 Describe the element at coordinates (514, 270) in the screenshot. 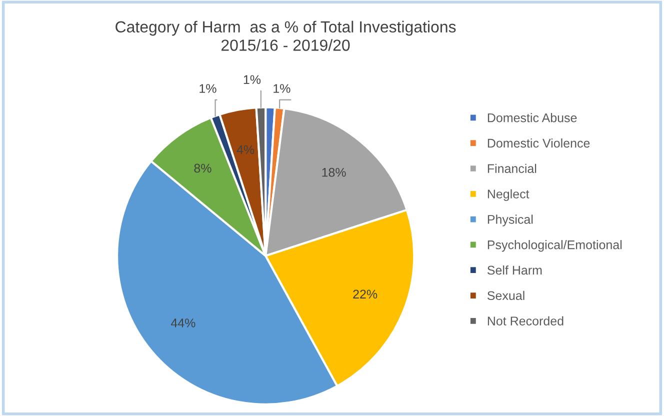

I see `legend-label: Self Harm` at that location.